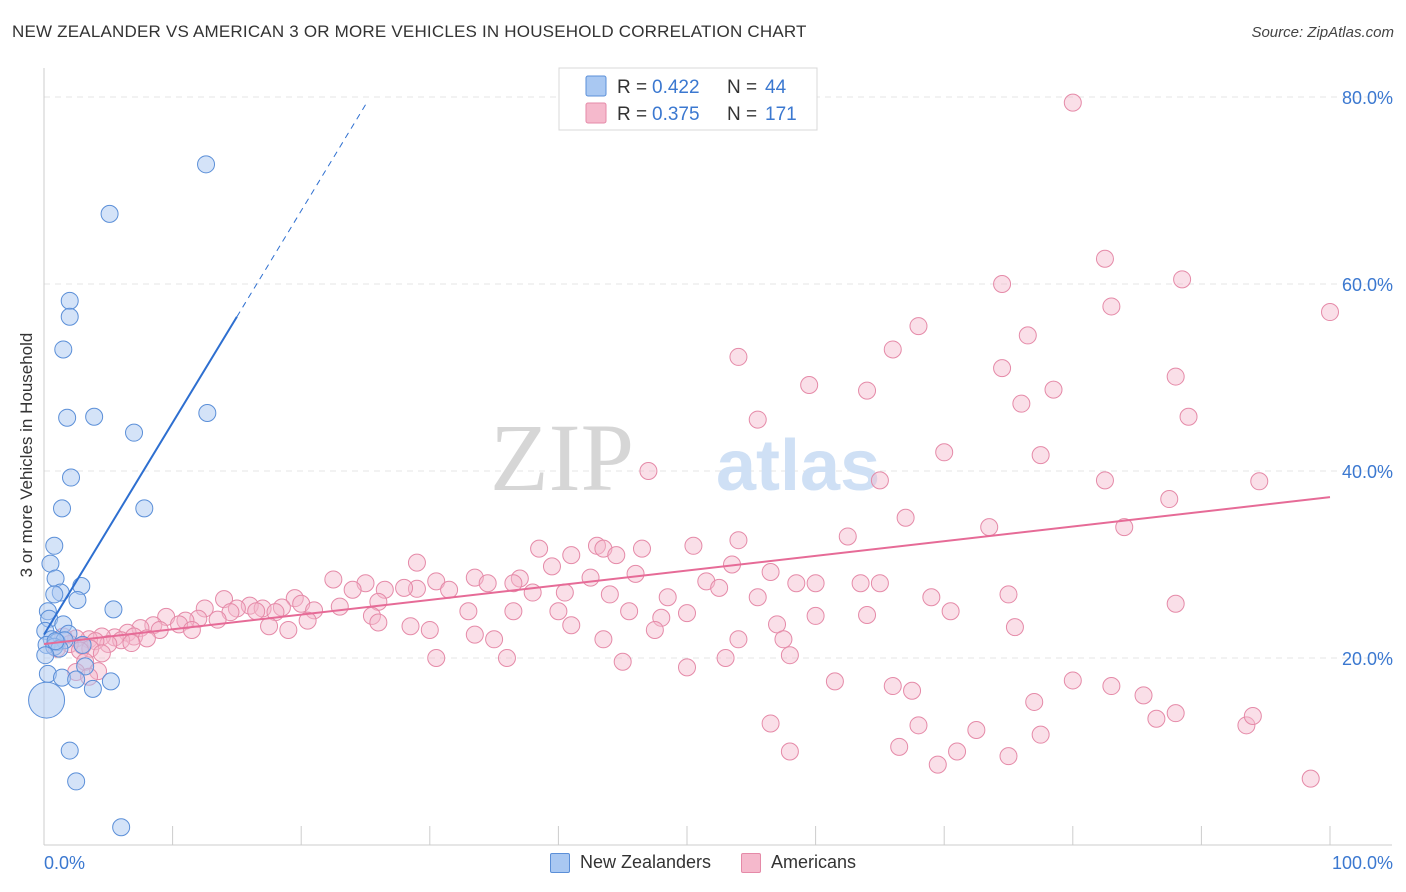  Describe the element at coordinates (64, 863) in the screenshot. I see `x-tick-label: 0.0%` at that location.